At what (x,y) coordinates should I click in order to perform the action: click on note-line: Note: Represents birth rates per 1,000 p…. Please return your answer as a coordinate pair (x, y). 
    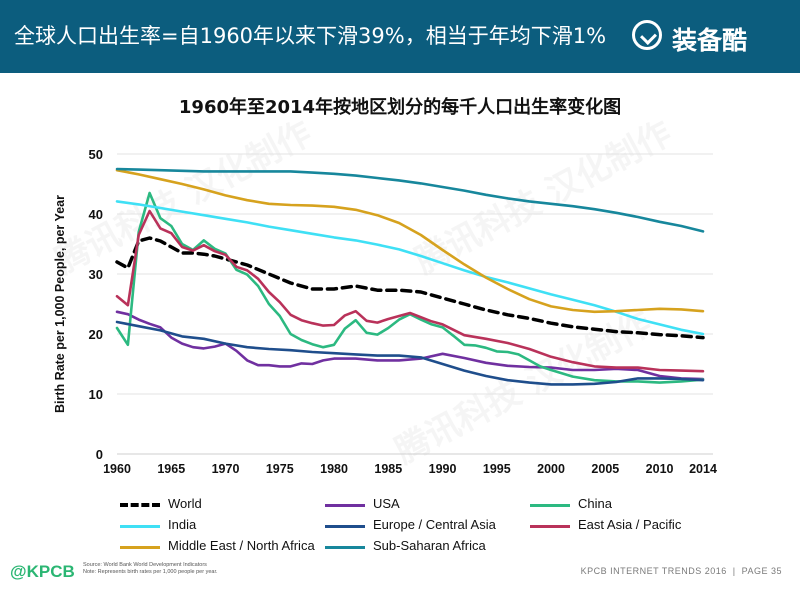
    Looking at the image, I should click on (150, 572).